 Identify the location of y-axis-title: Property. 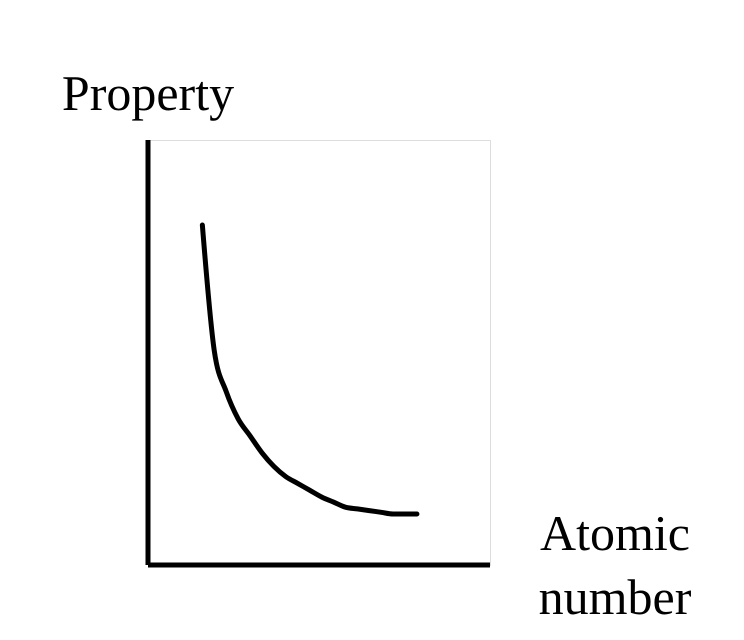
(148, 93).